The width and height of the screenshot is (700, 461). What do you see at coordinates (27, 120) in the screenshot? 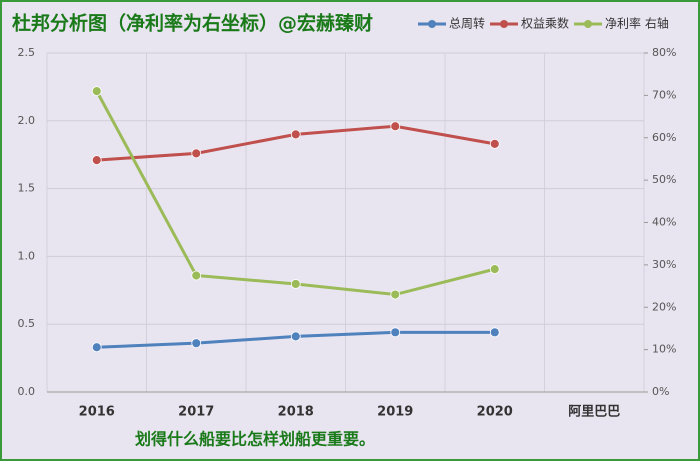
I see `y-tick-label: 2.0` at bounding box center [27, 120].